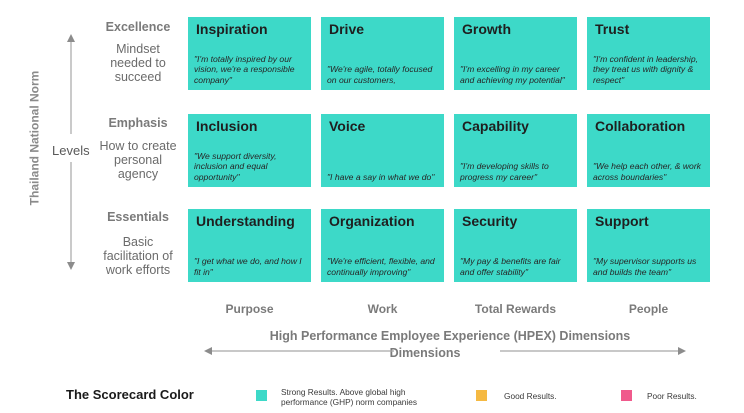 The height and width of the screenshot is (413, 744). I want to click on level-name-essentials: Essentials, so click(138, 217).